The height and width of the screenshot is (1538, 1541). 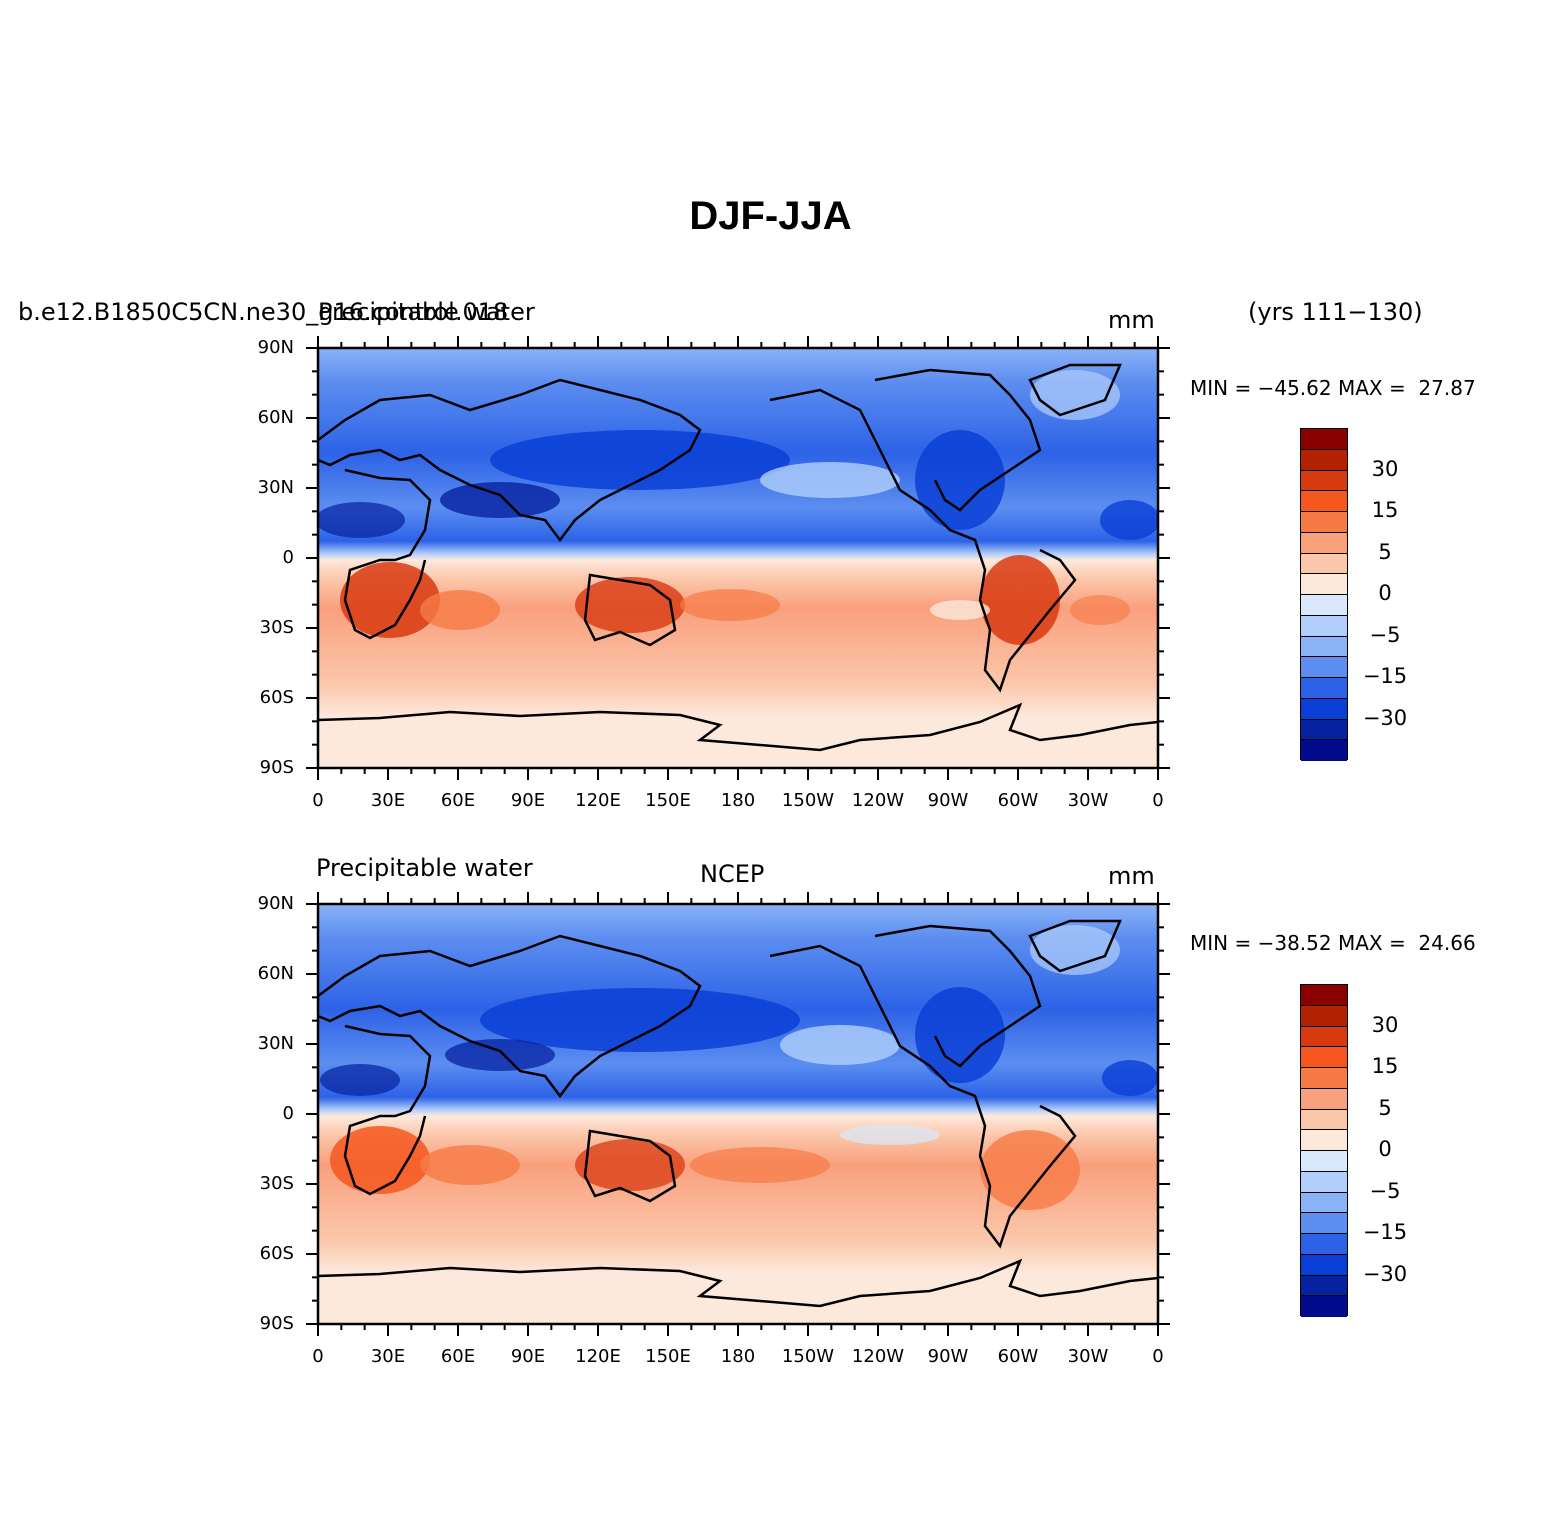 What do you see at coordinates (424, 868) in the screenshot?
I see `panel2-variable-label: Precipitable water` at bounding box center [424, 868].